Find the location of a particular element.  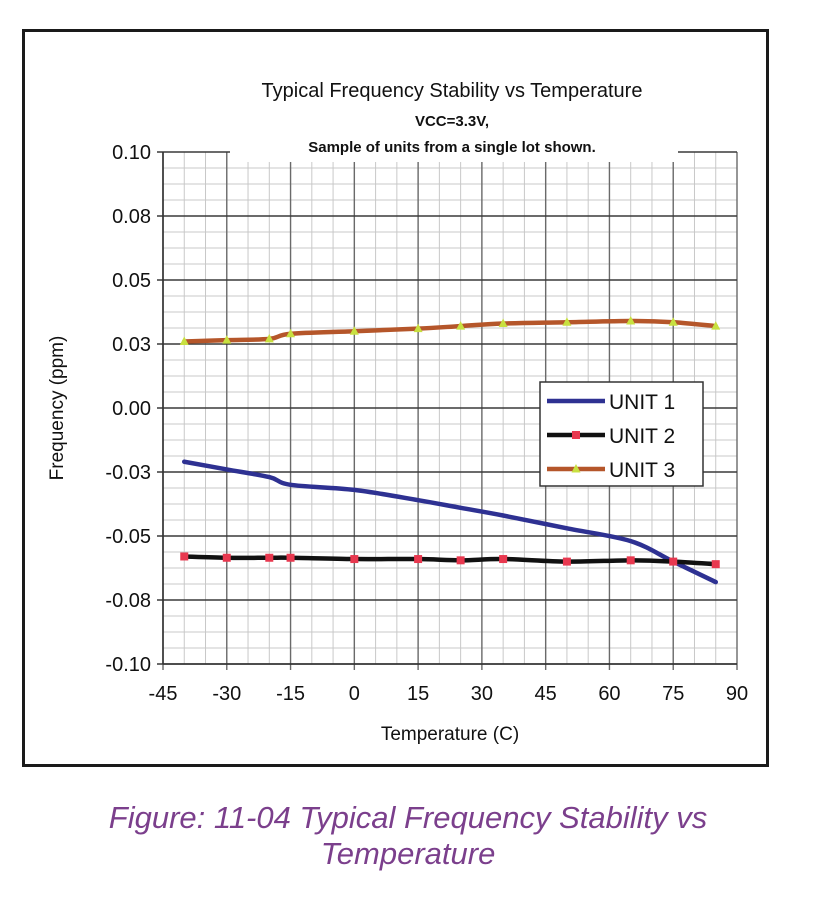

legend-label: UNIT 1 is located at coordinates (642, 402).